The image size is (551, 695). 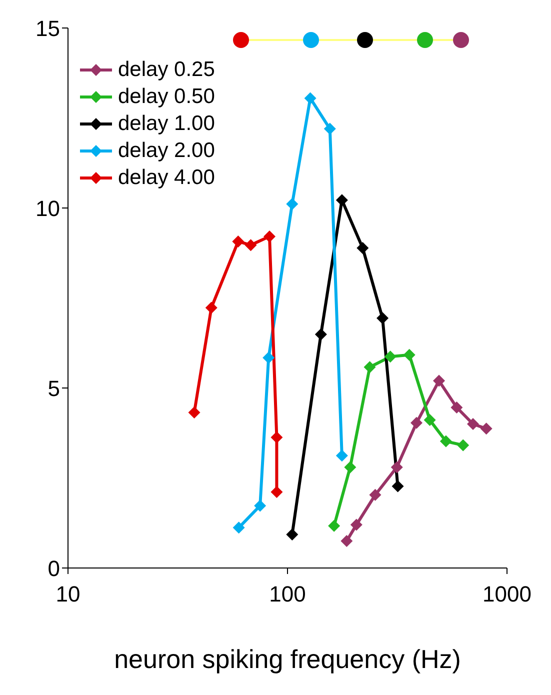 What do you see at coordinates (287, 594) in the screenshot?
I see `x-tick-label: 100` at bounding box center [287, 594].